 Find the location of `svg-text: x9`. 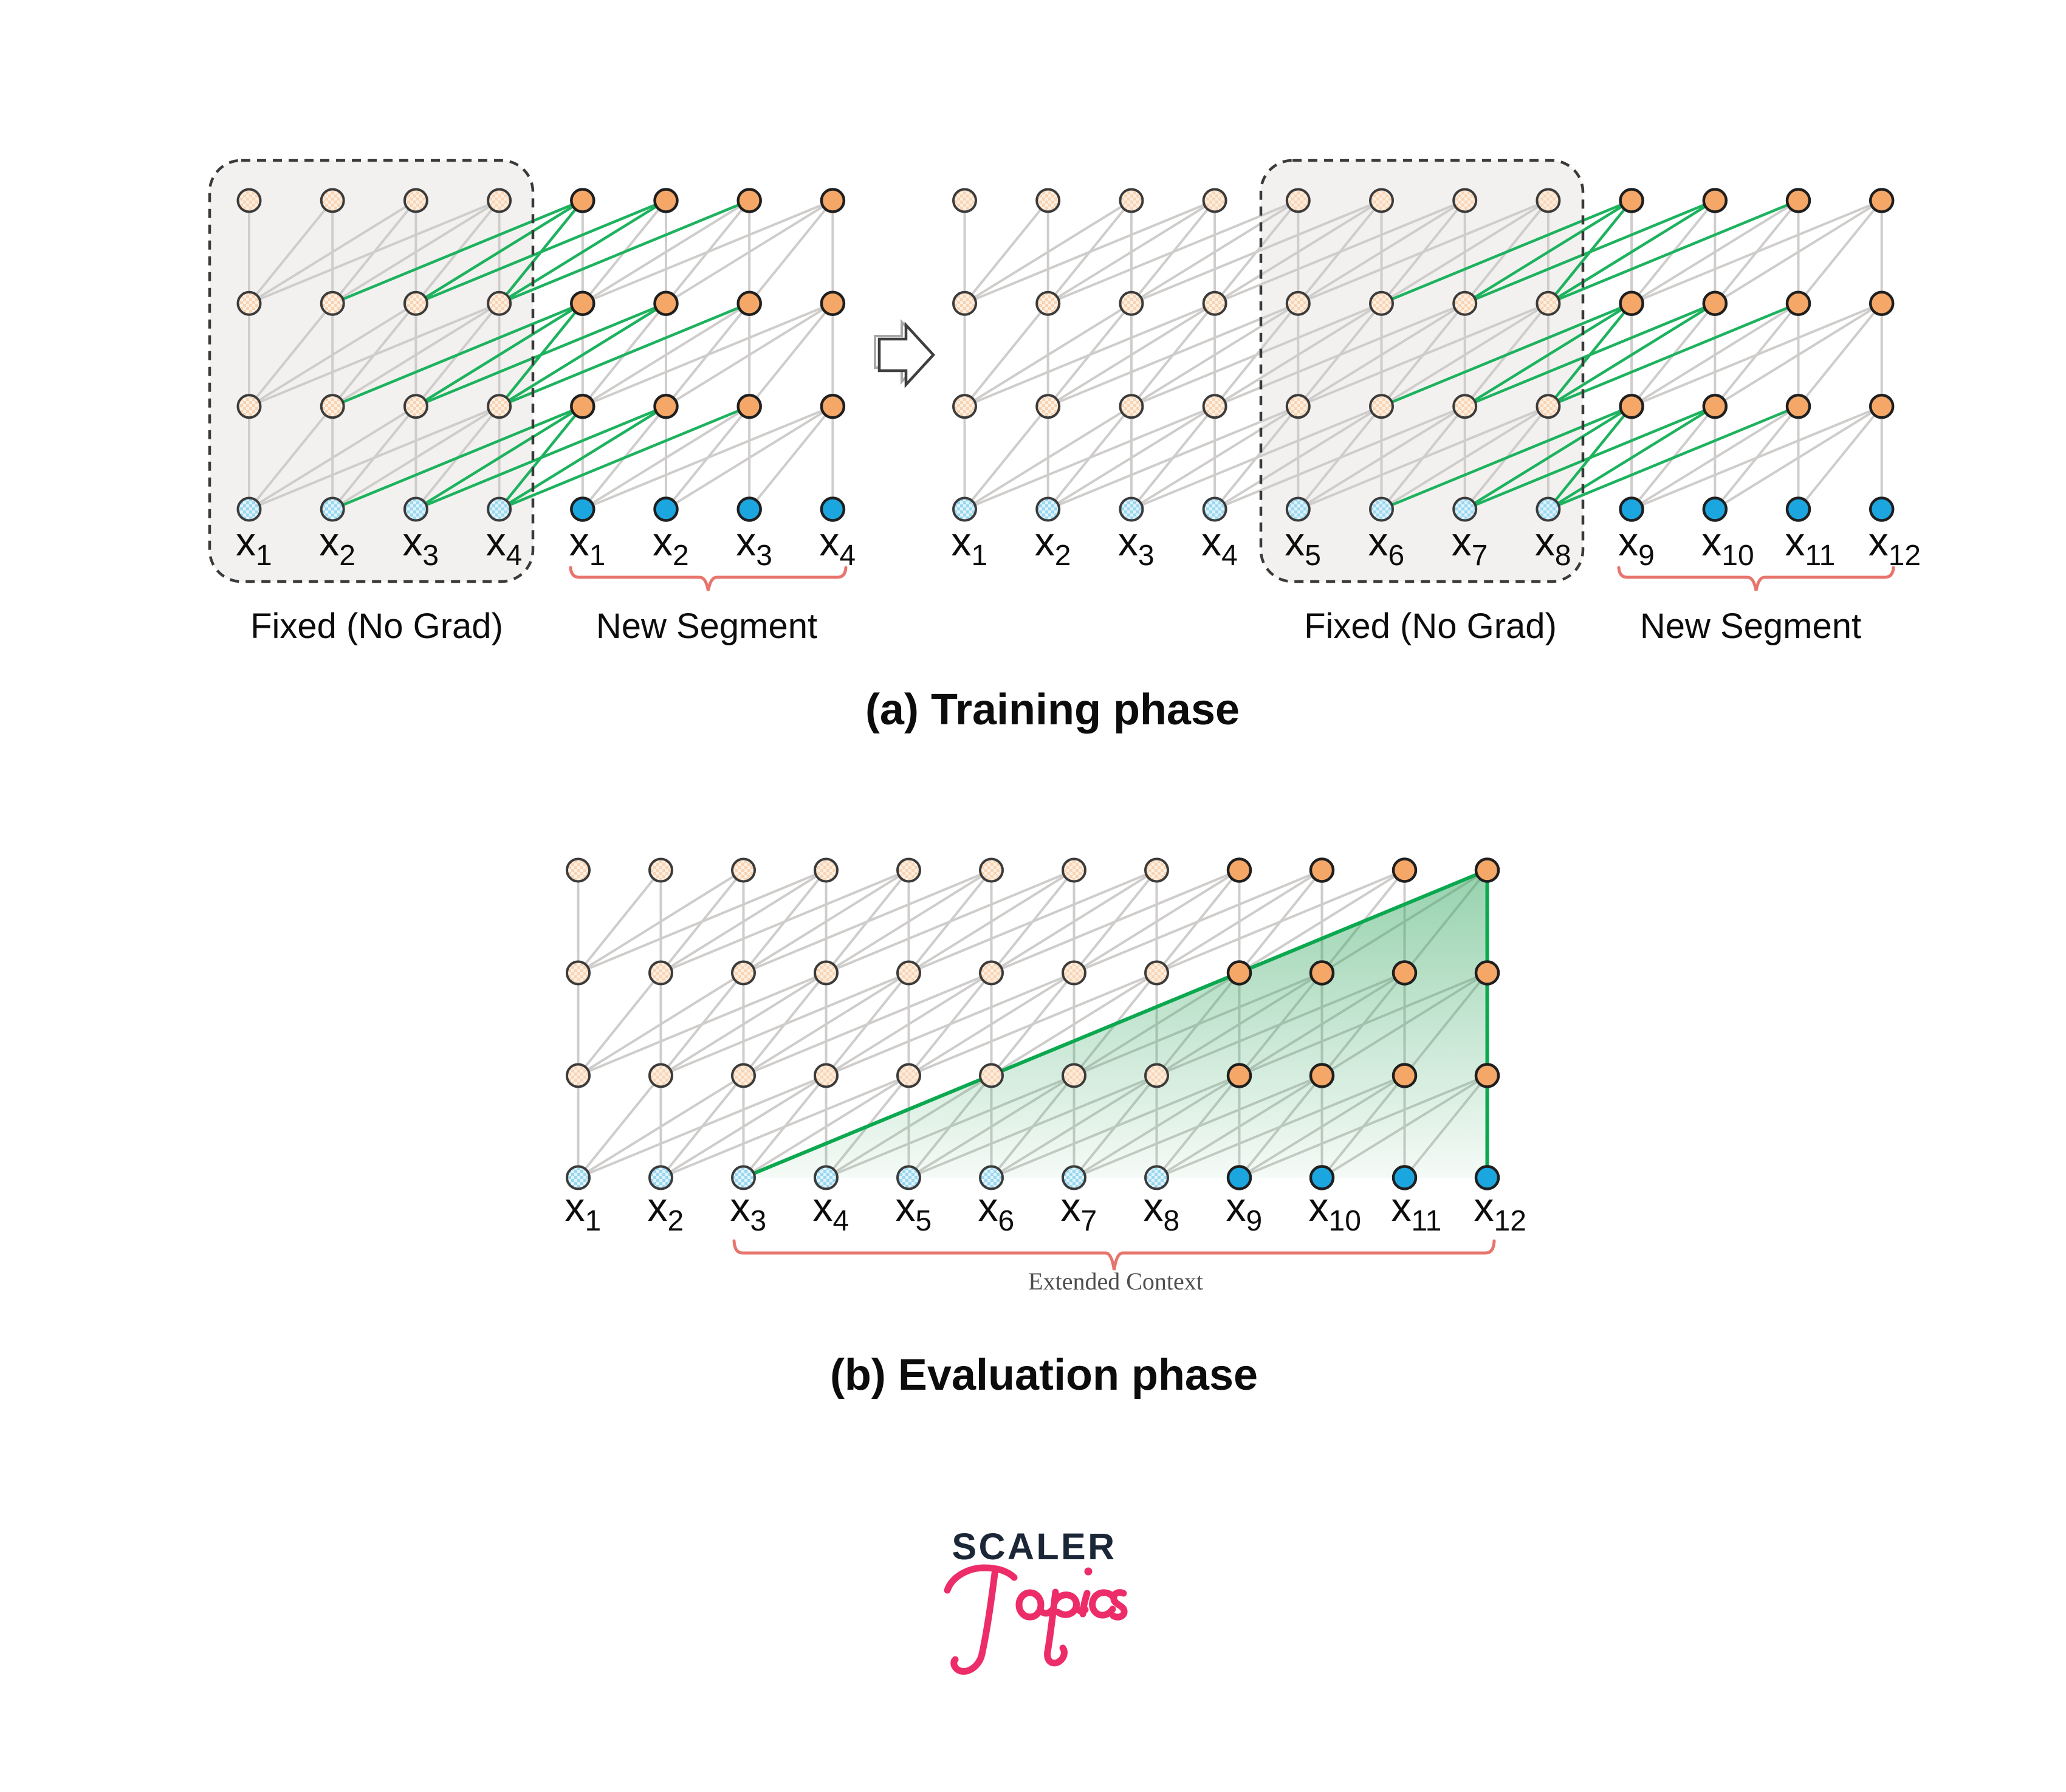

svg-text: x9 is located at coordinates (1636, 545).